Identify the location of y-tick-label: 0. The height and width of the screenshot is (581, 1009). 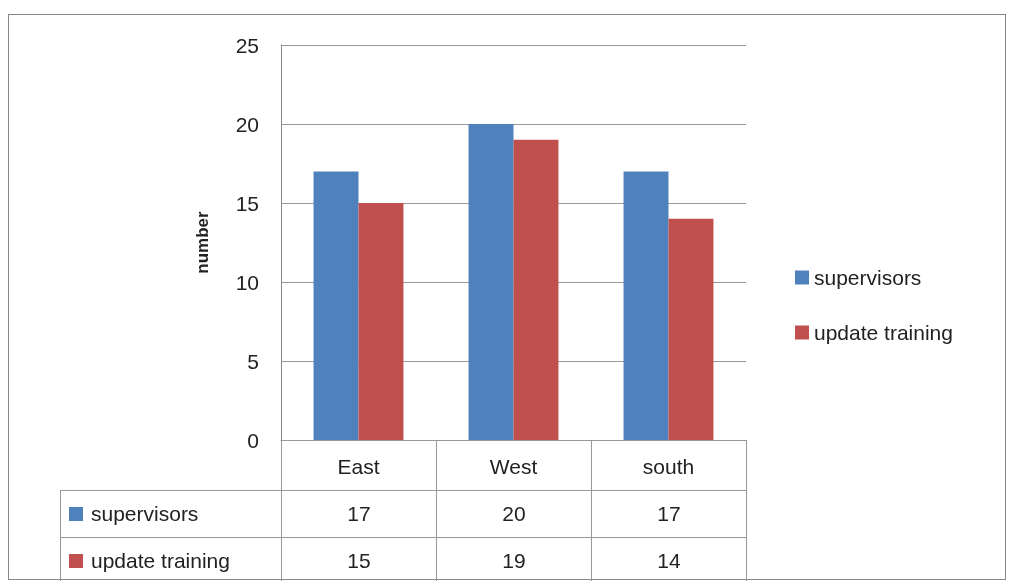
(253, 440).